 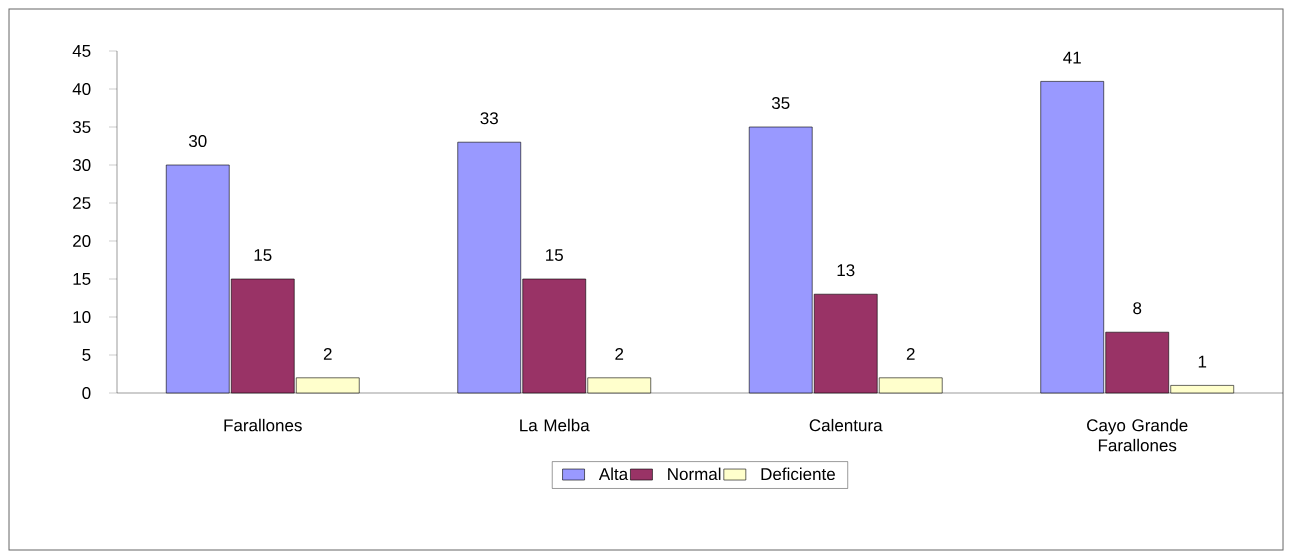 I want to click on y-tick-label: 10, so click(x=82, y=317).